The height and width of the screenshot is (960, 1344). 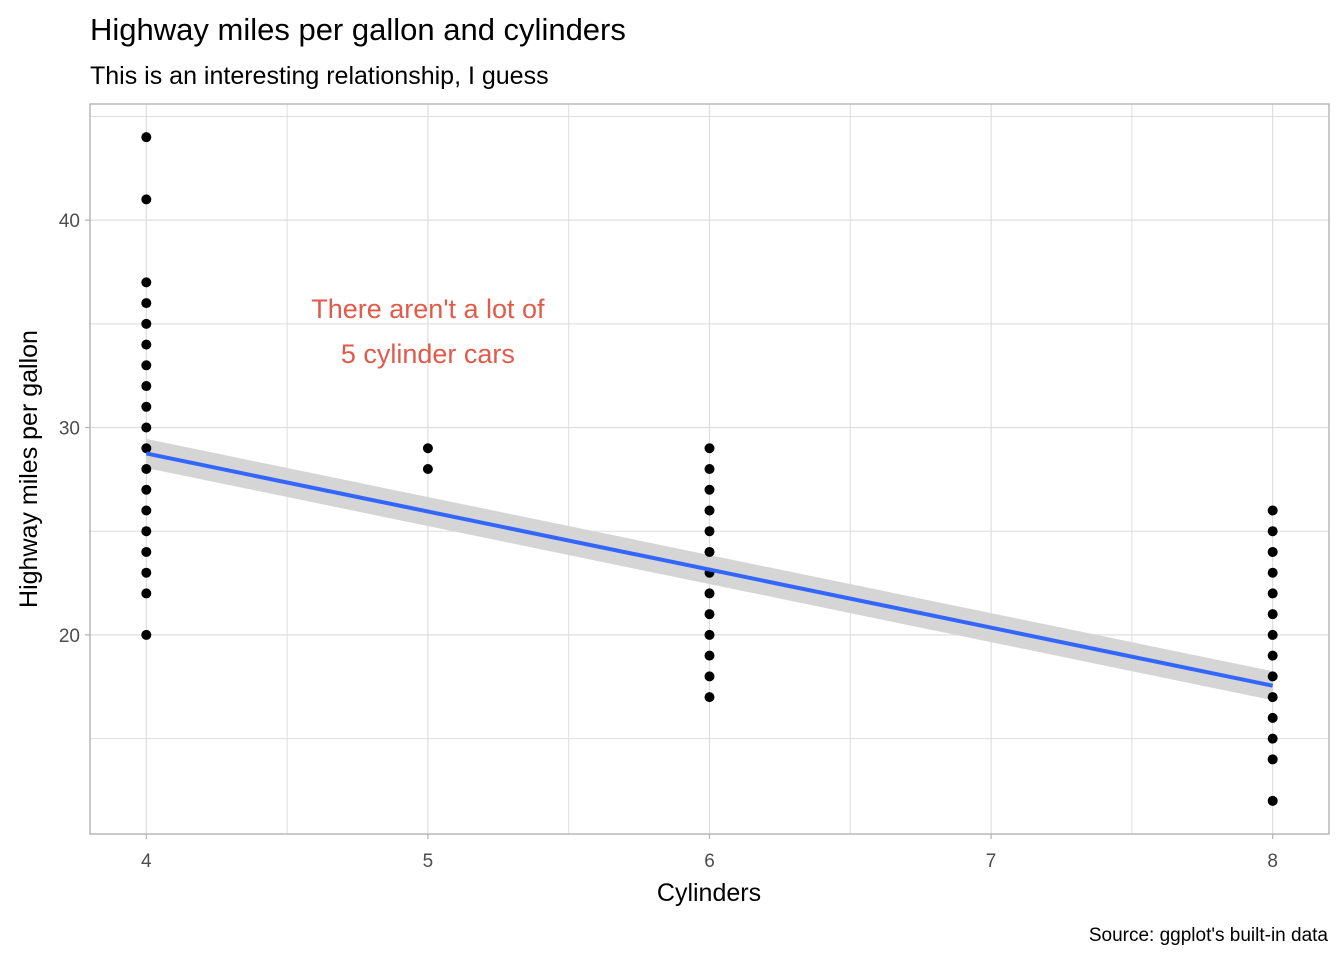 What do you see at coordinates (146, 861) in the screenshot?
I see `x-tick-label: 4` at bounding box center [146, 861].